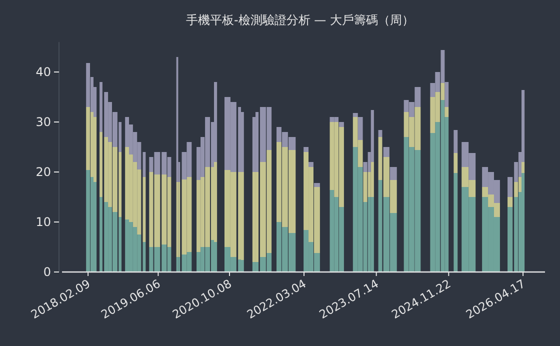 The height and width of the screenshot is (346, 560). Describe the element at coordinates (43, 122) in the screenshot. I see `y-tick-label: 30` at that location.